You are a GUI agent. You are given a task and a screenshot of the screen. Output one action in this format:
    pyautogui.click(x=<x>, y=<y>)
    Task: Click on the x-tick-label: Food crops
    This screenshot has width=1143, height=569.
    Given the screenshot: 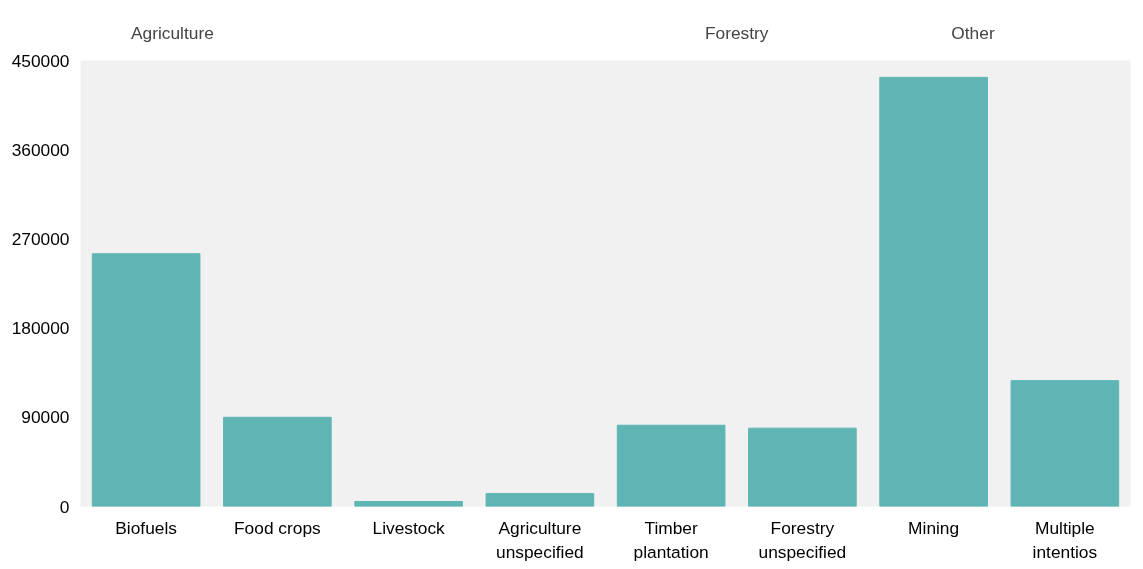 What is the action you would take?
    pyautogui.click(x=278, y=527)
    